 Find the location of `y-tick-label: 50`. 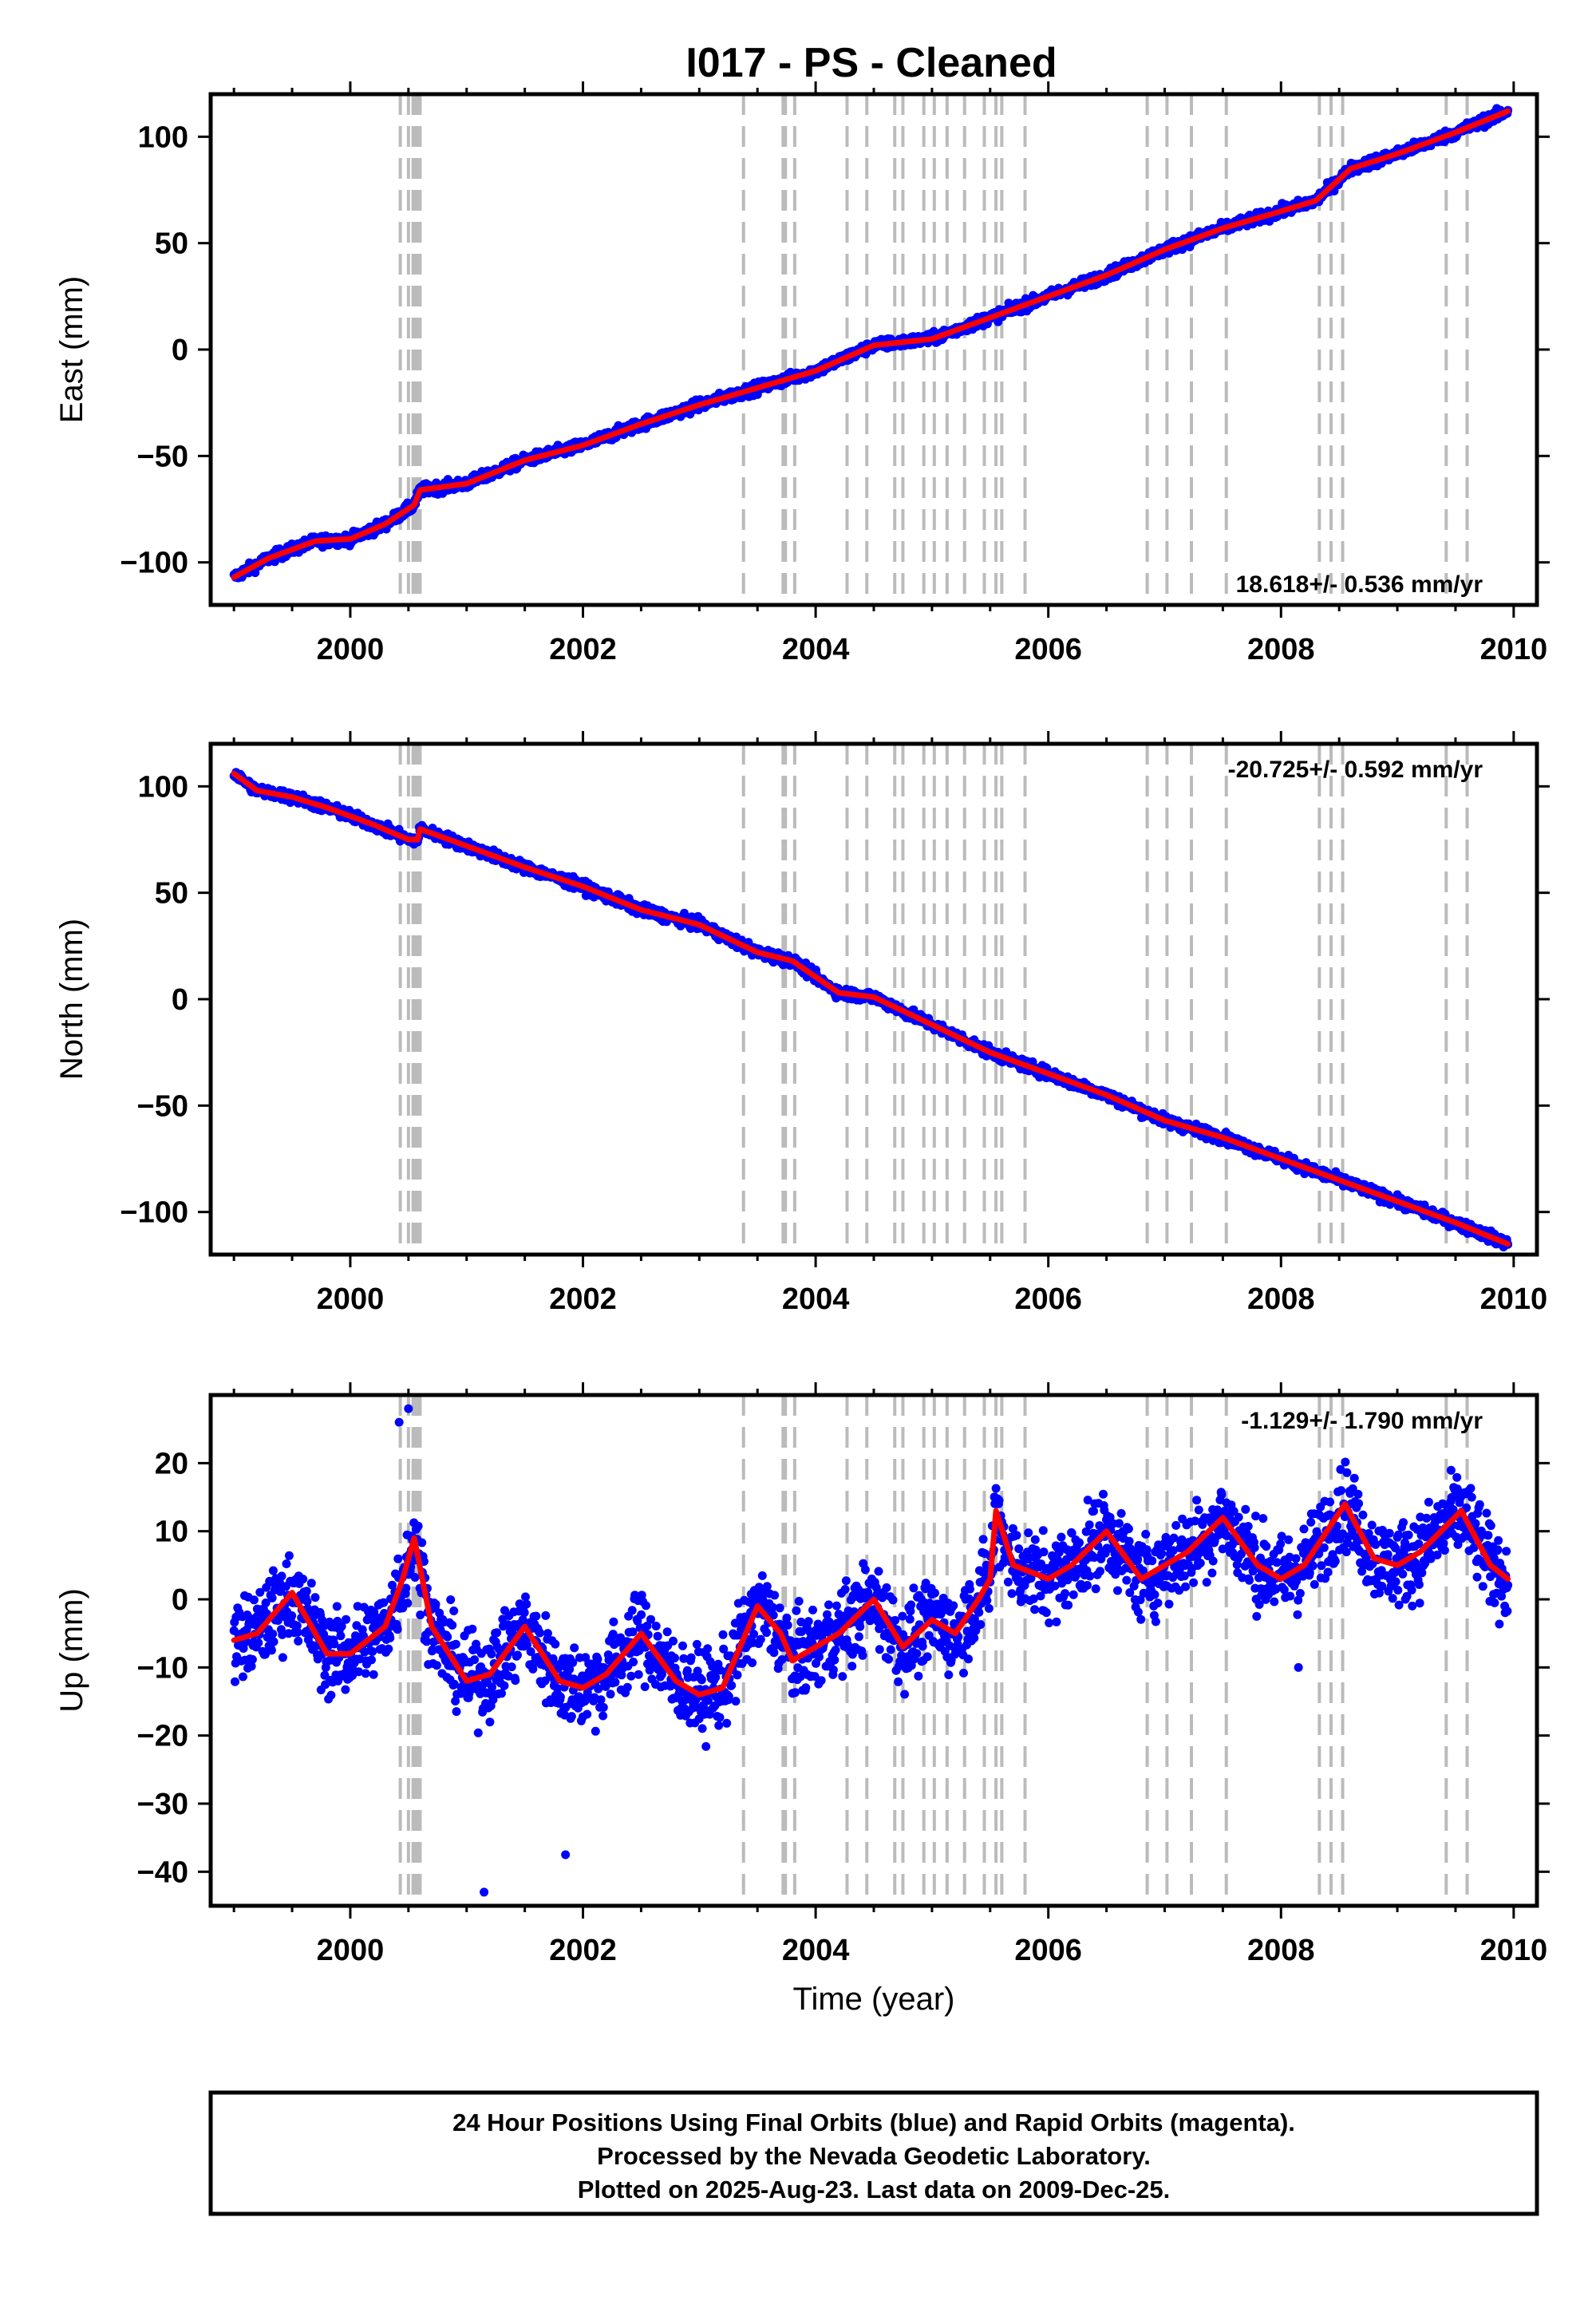

y-tick-label: 50 is located at coordinates (171, 244).